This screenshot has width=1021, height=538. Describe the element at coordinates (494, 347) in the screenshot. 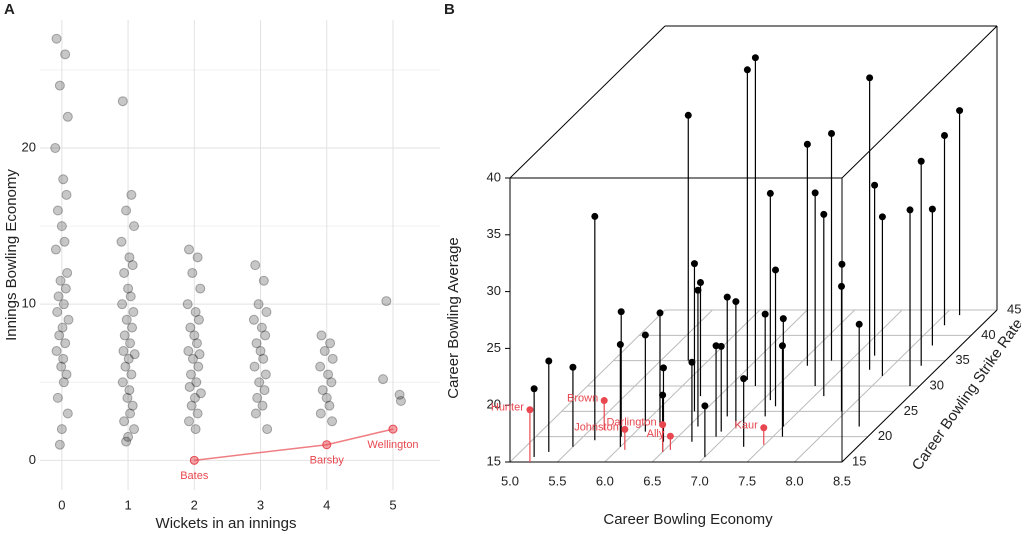

I see `z-tick-label: 25` at that location.